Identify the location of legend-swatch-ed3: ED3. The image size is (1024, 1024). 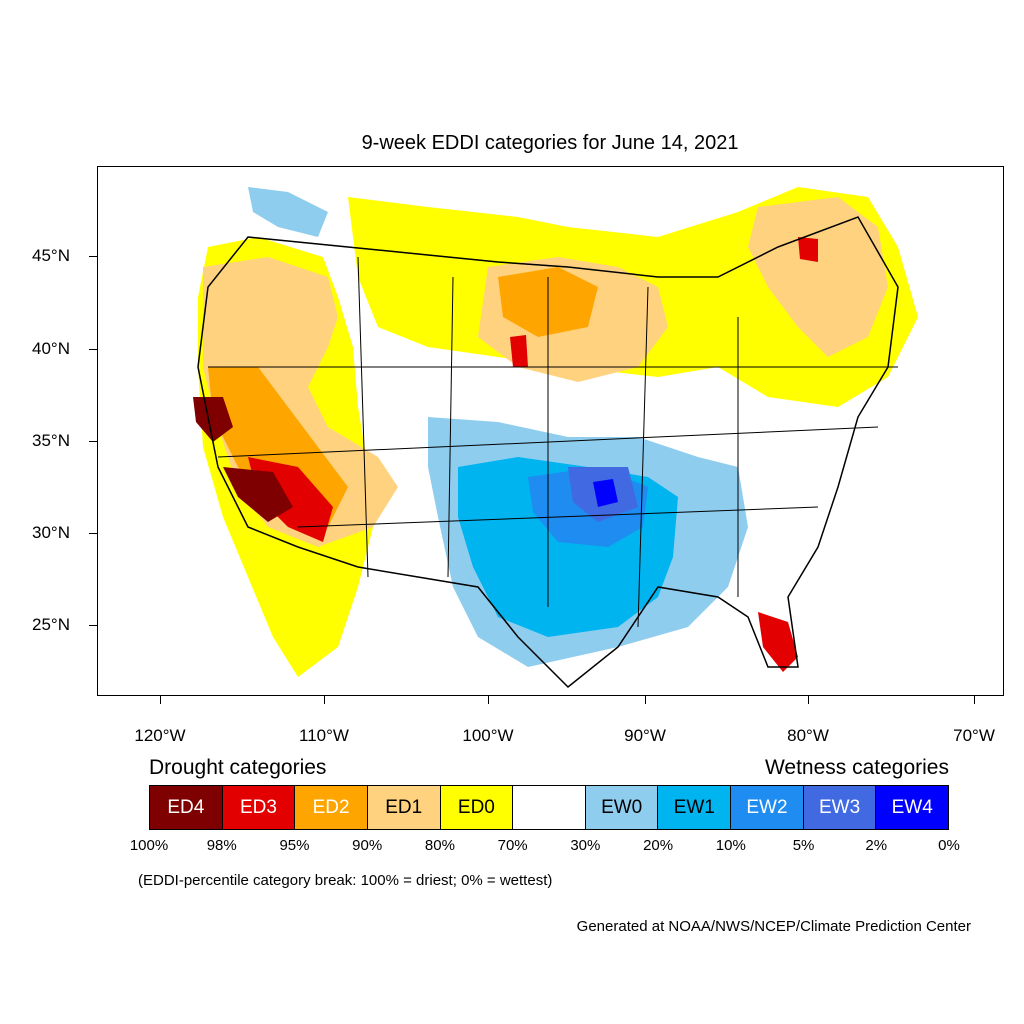
(259, 807).